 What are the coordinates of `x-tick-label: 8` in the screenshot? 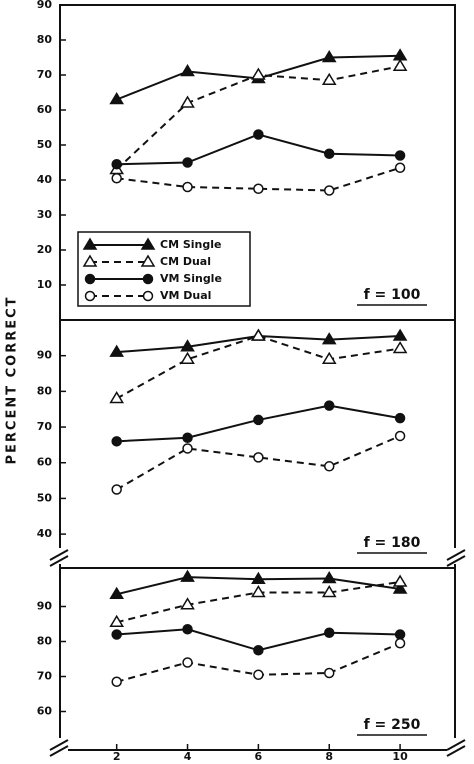 It's located at (329, 756).